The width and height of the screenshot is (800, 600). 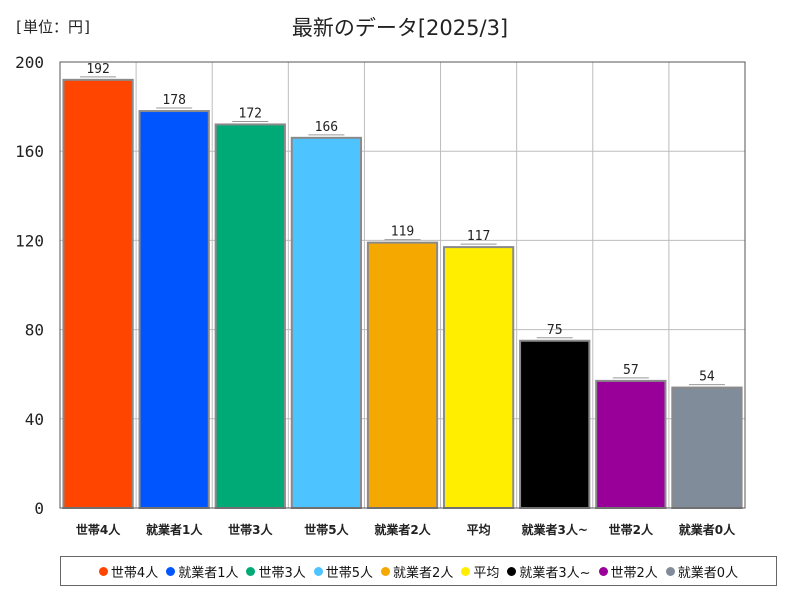 I want to click on y-tick-label: 40, so click(x=34, y=419).